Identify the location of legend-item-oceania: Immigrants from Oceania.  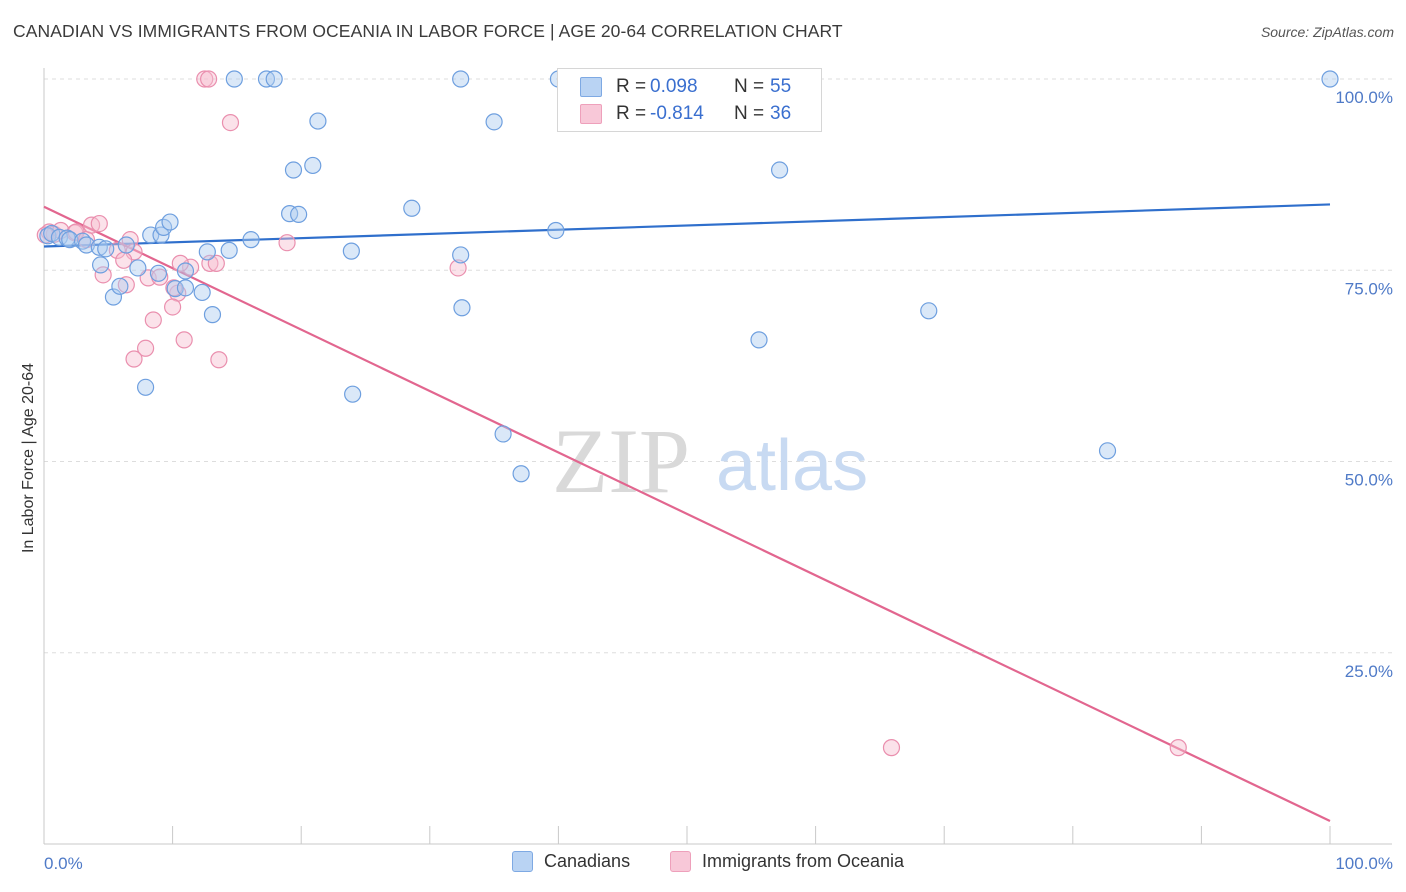
(787, 861).